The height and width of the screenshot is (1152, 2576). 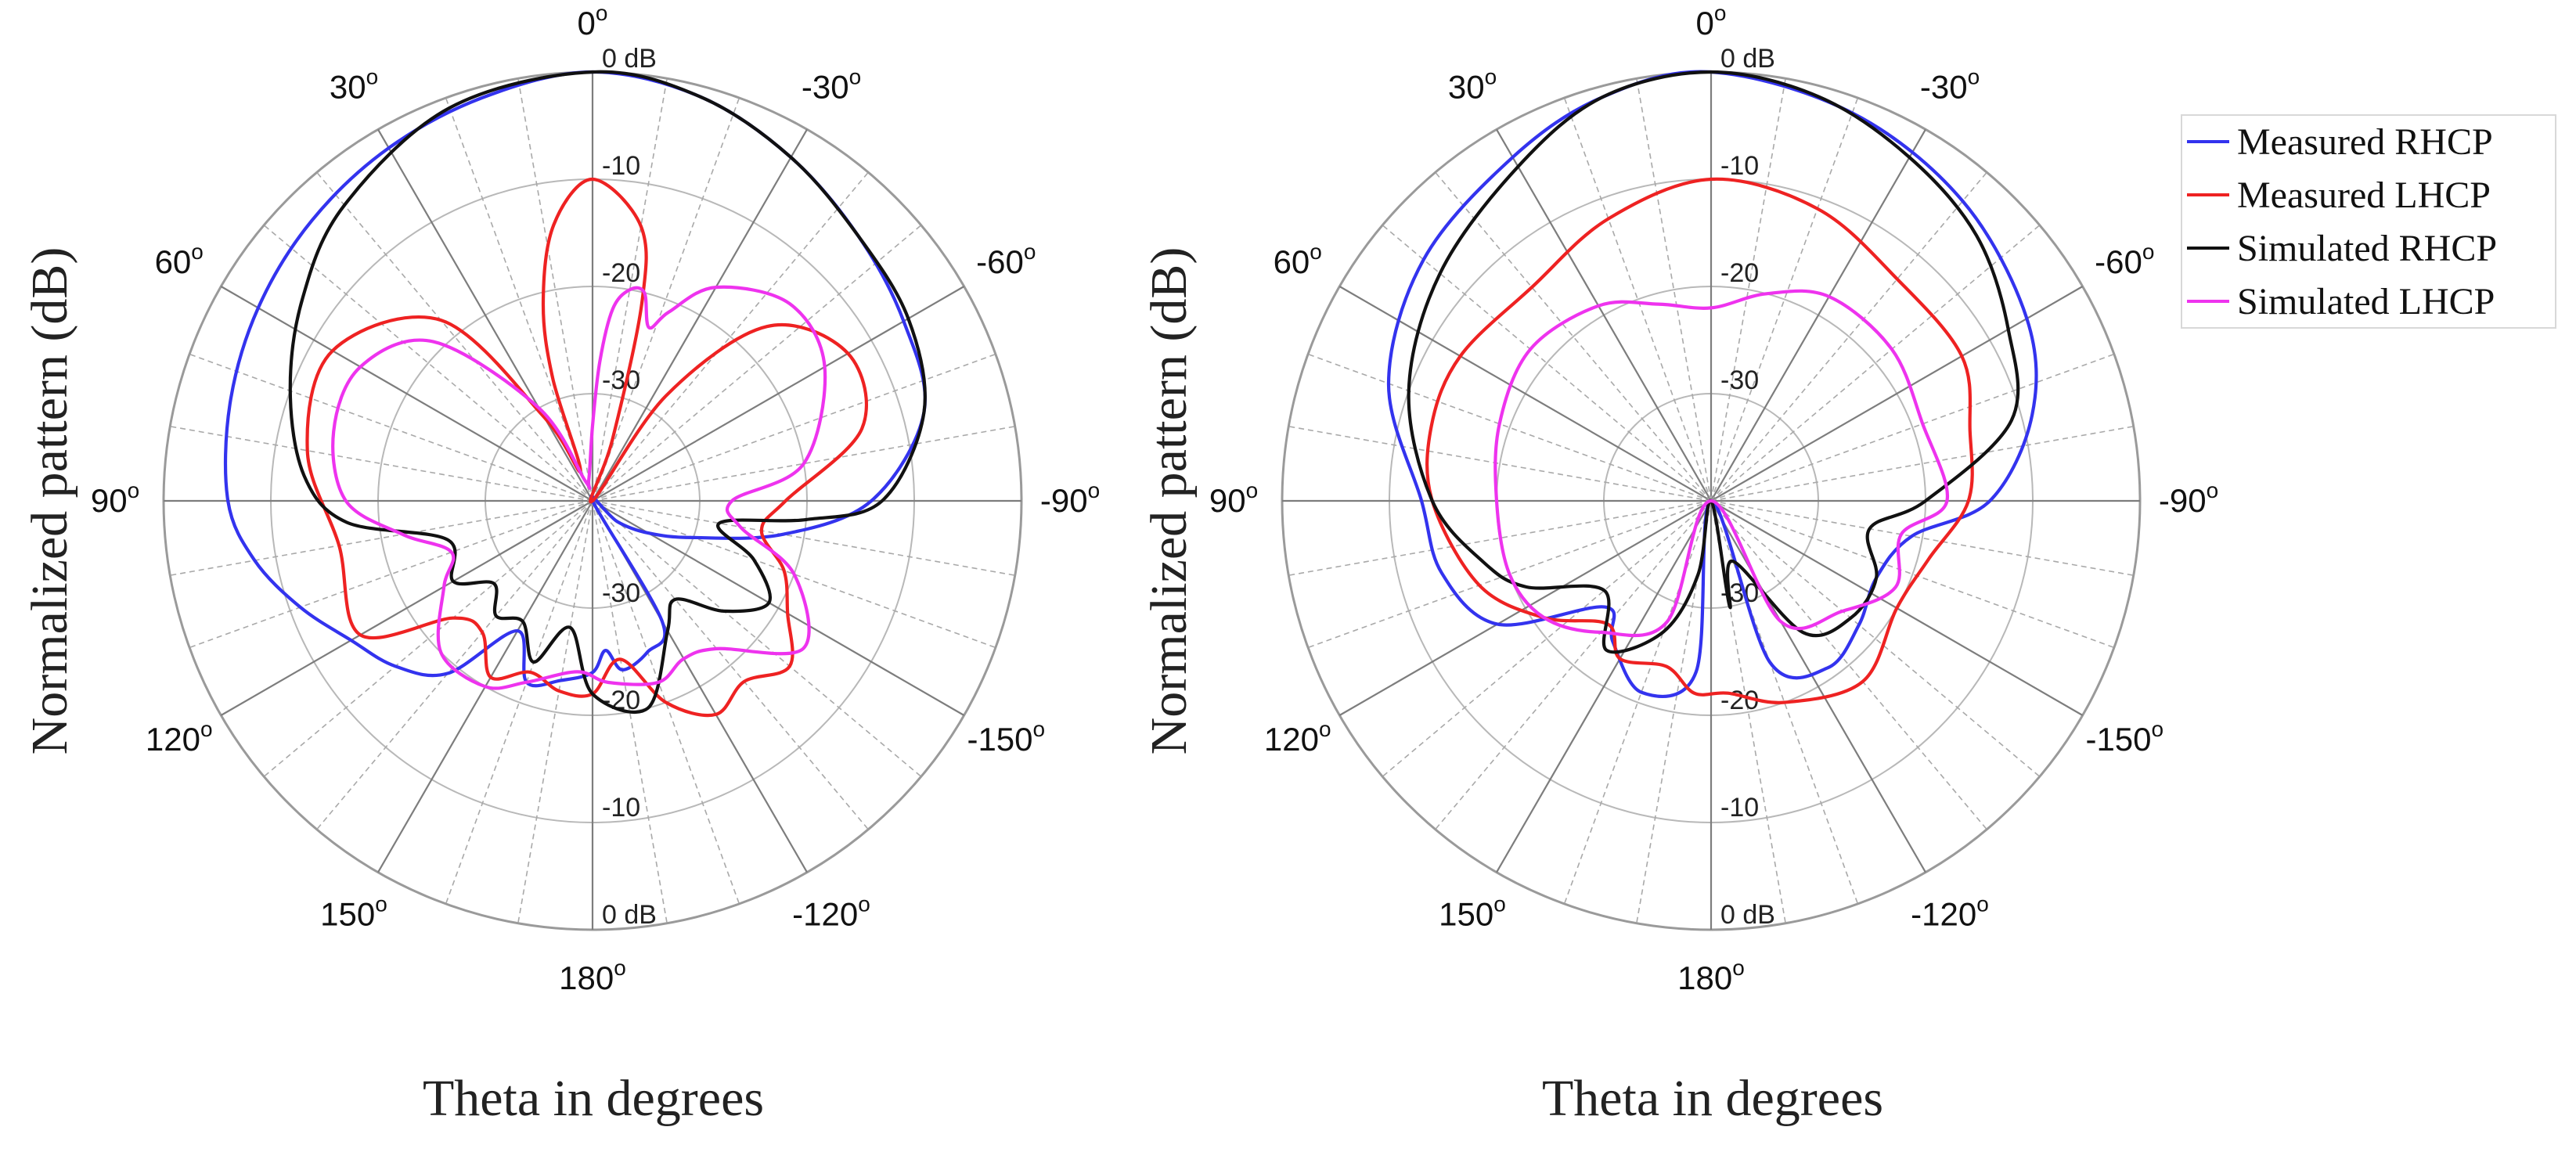 What do you see at coordinates (593, 1098) in the screenshot?
I see `x-axis-title-left: Theta in degrees` at bounding box center [593, 1098].